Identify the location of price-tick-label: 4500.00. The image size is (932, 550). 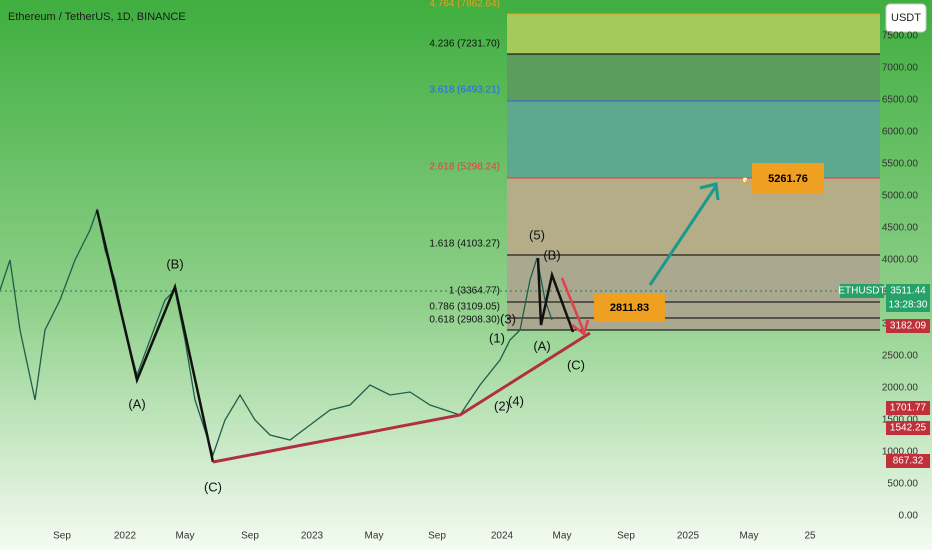
(900, 228).